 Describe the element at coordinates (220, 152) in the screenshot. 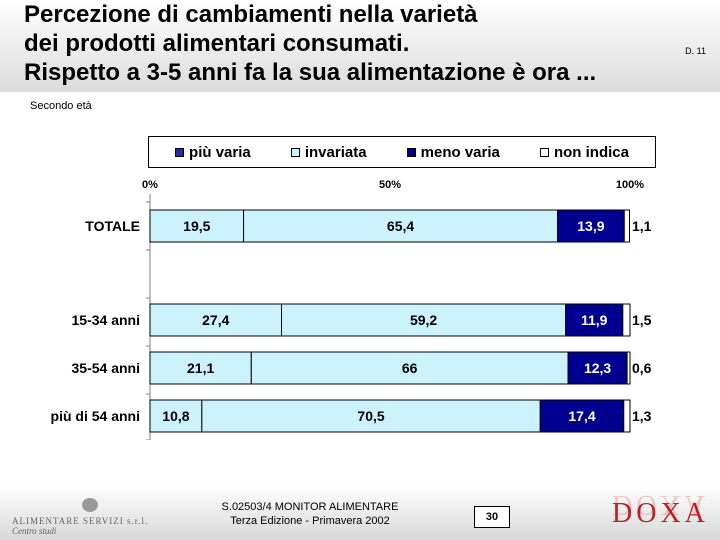

I see `legend-label-piu-varia: più varia` at that location.